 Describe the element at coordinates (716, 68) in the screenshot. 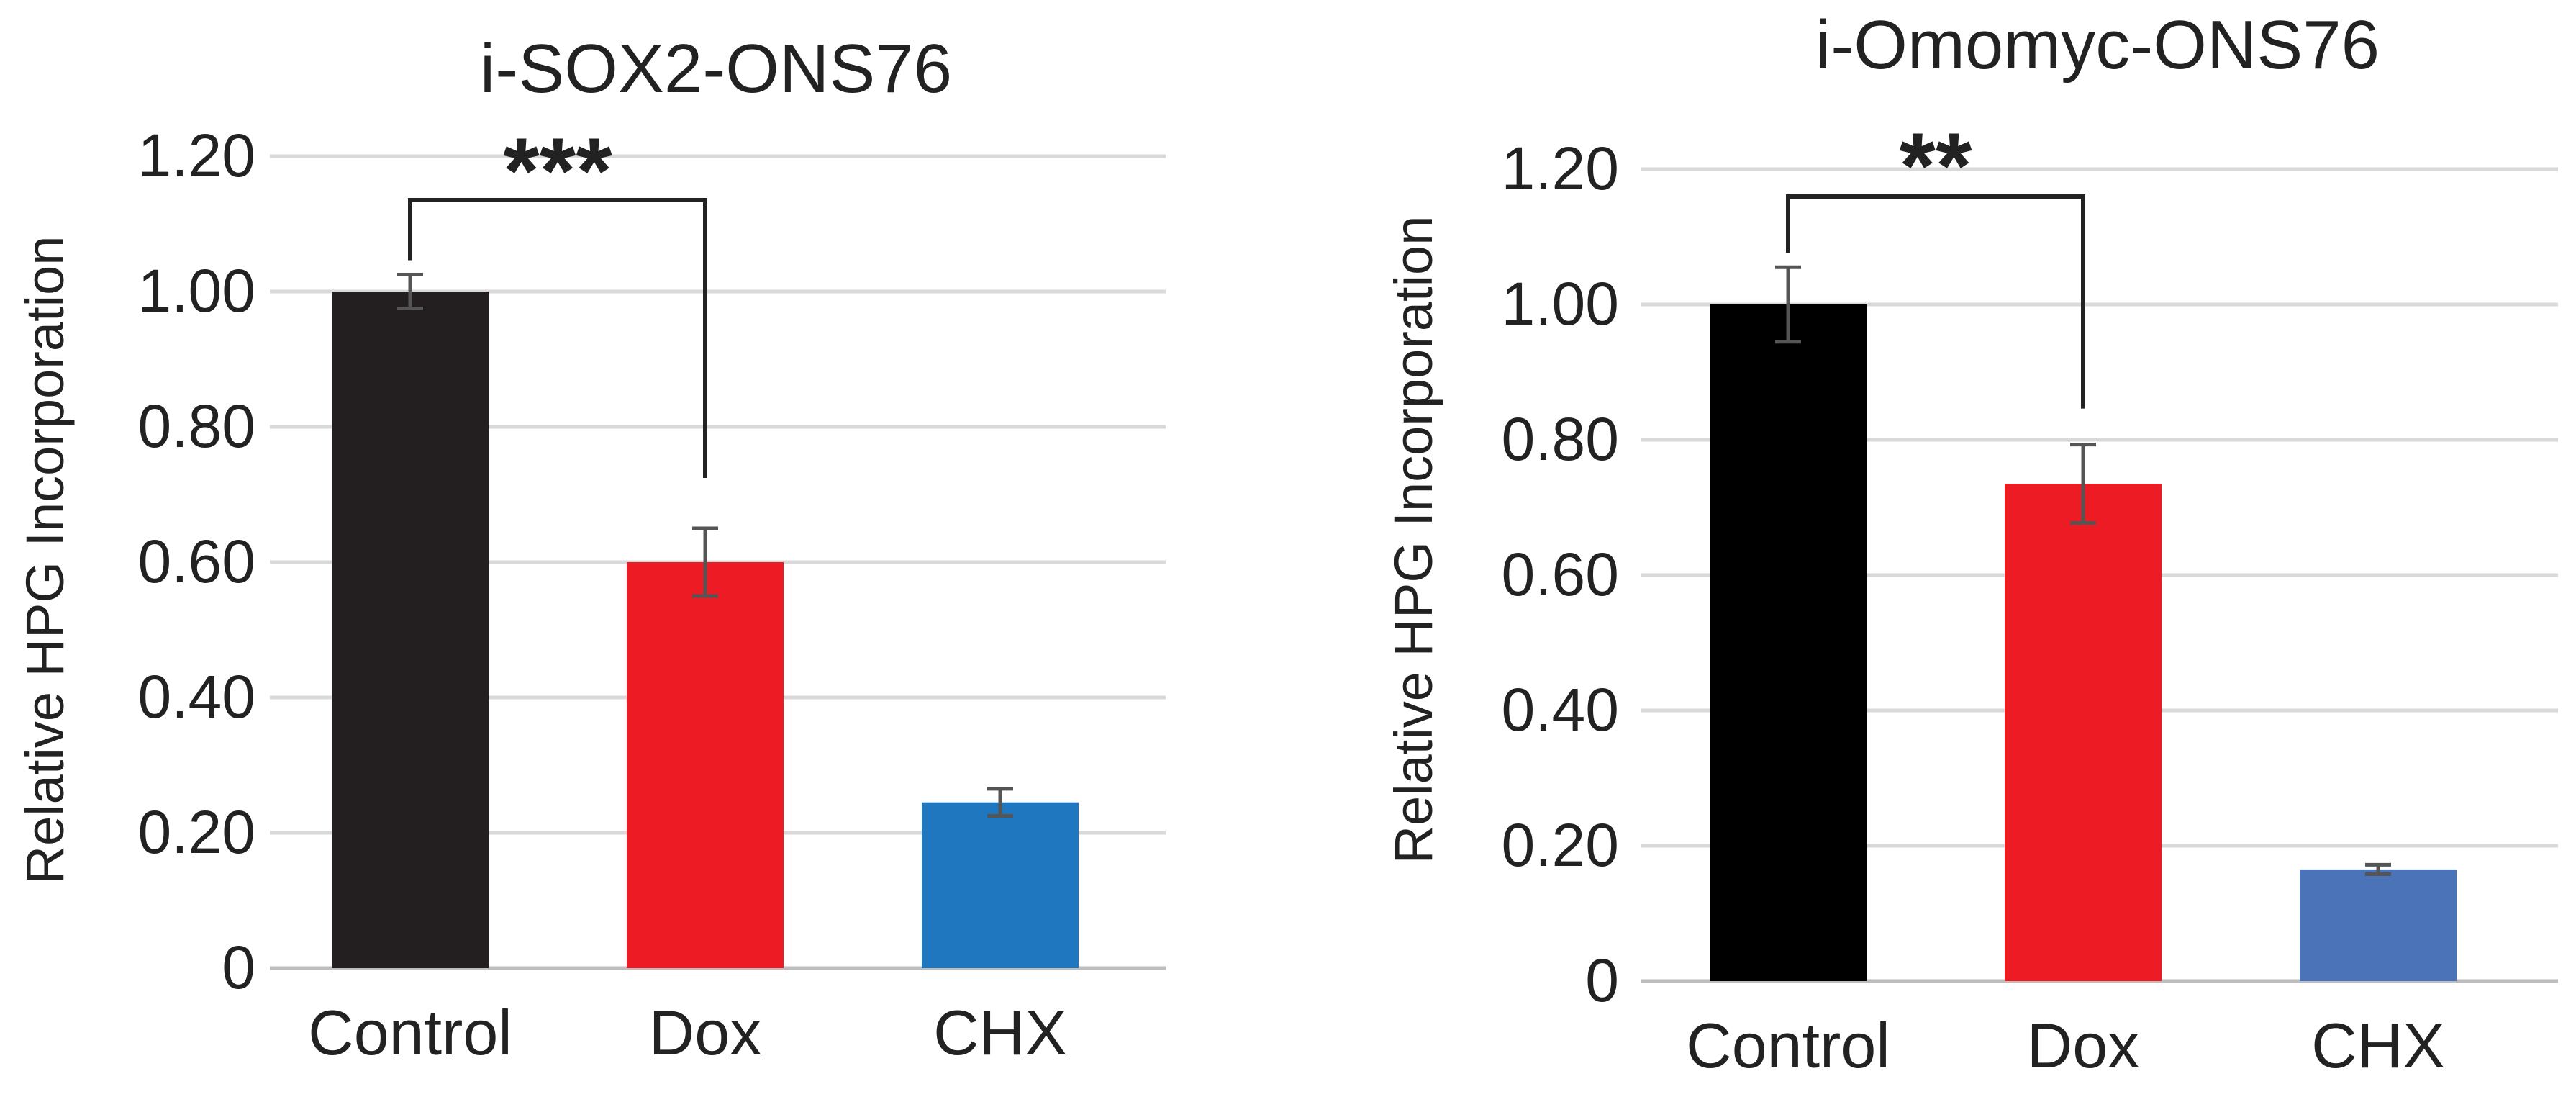

I see `chart-title: i-SOX2-ONS76` at that location.